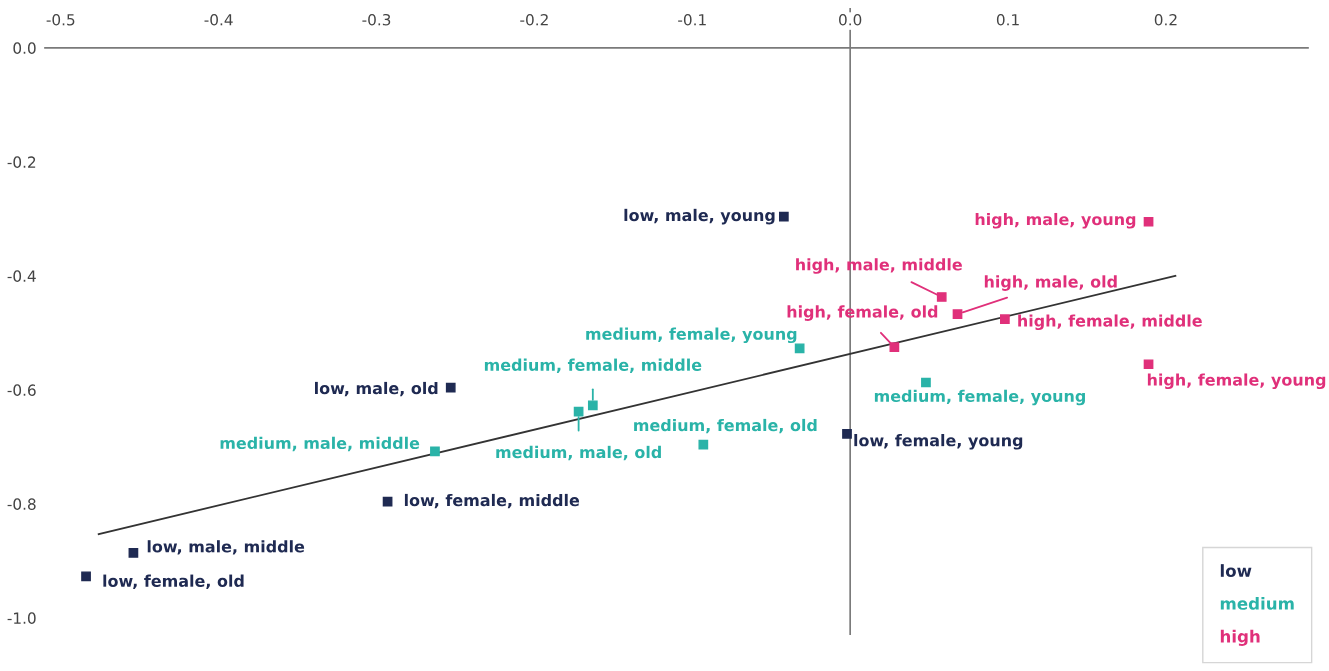 The width and height of the screenshot is (1329, 671). I want to click on annotation: low, female, middle, so click(492, 501).